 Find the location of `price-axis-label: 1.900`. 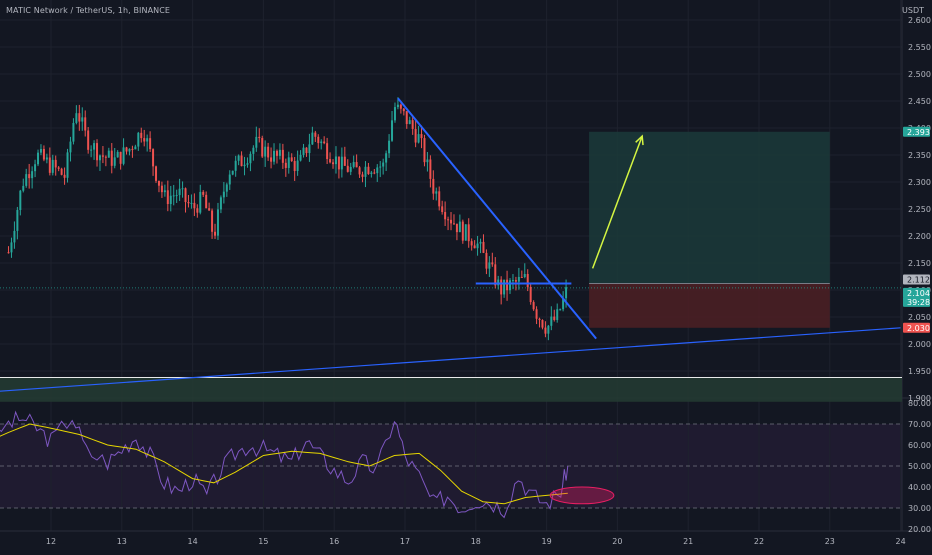

price-axis-label: 1.900 is located at coordinates (919, 398).